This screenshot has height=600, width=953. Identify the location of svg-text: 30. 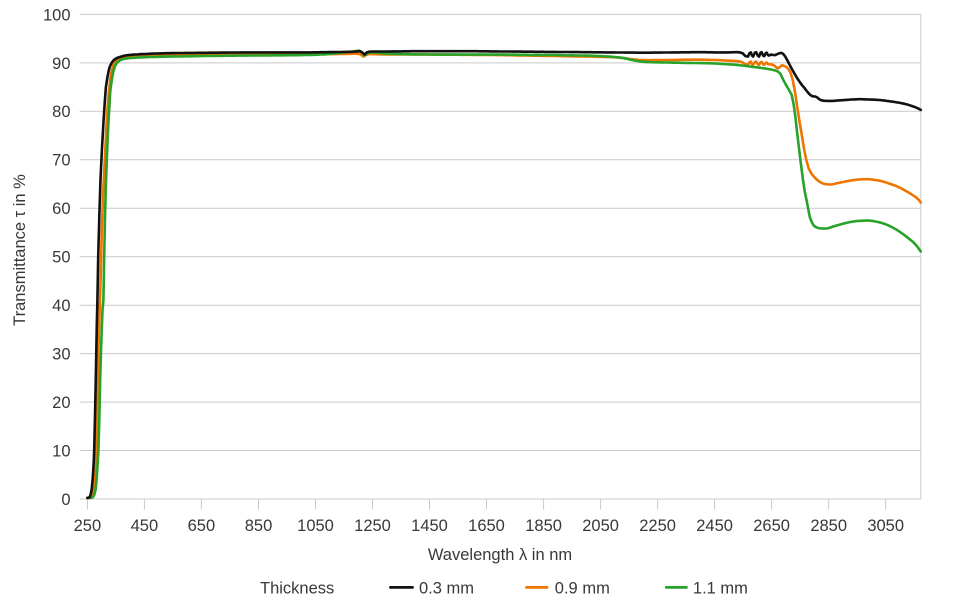
(61, 355).